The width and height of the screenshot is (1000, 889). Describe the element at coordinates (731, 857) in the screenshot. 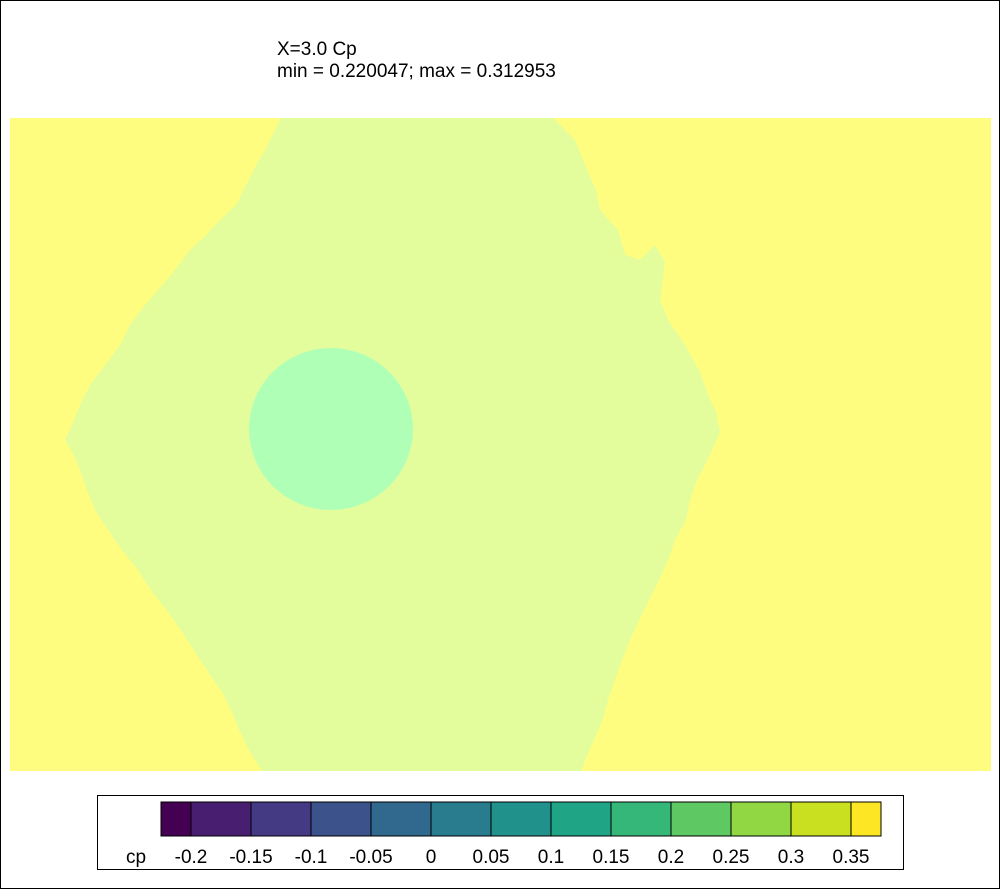

I see `colorbar-tick-label: 0.25` at that location.